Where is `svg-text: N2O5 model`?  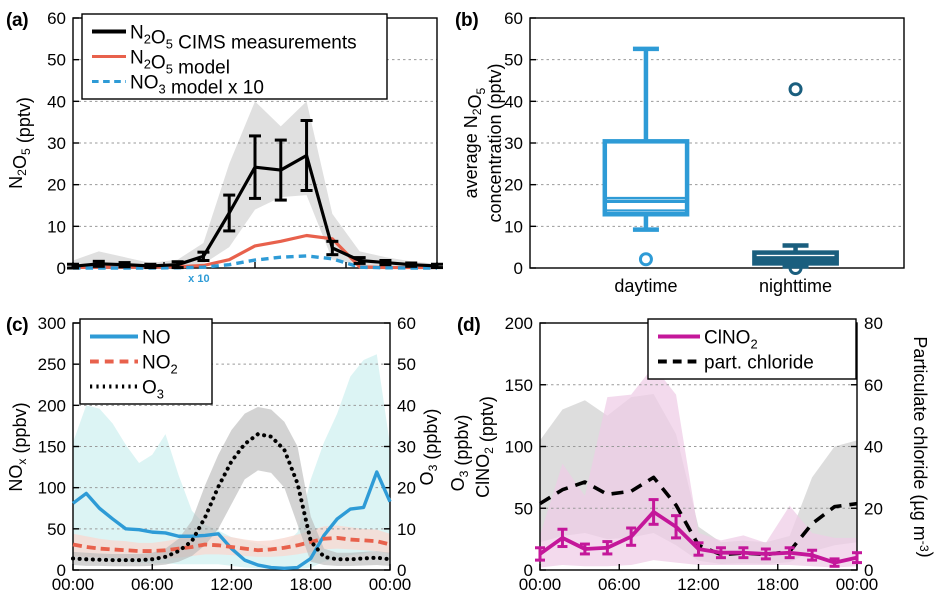 svg-text: N2O5 model is located at coordinates (180, 63).